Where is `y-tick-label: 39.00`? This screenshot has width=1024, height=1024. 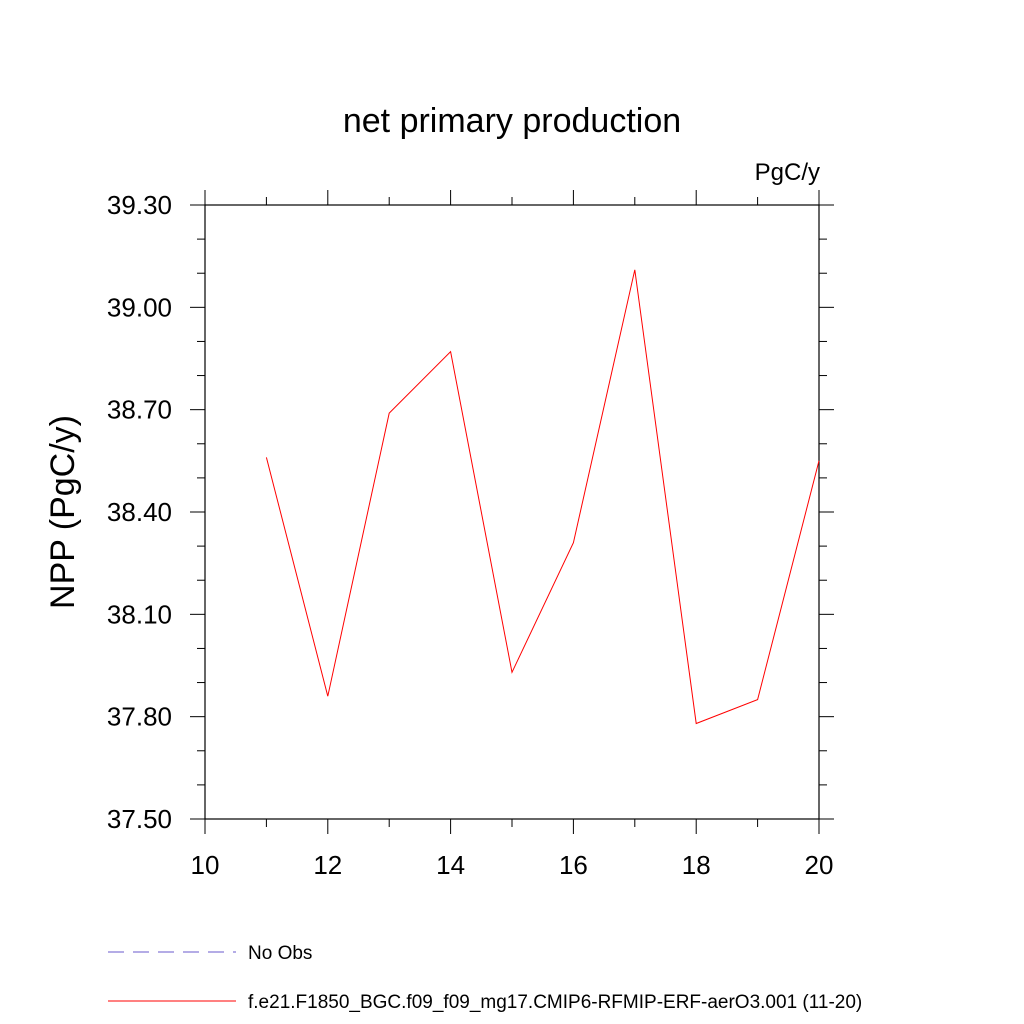 y-tick-label: 39.00 is located at coordinates (139, 307).